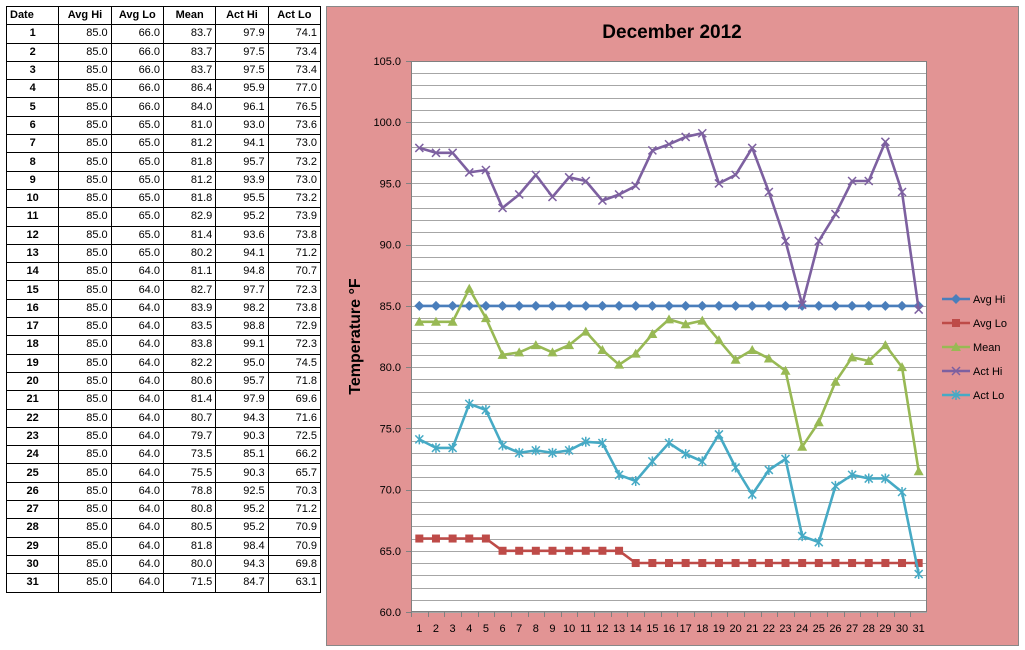 The width and height of the screenshot is (1025, 650). I want to click on table-row: 21 85.0 64.0 81.4 97.9 69.6, so click(163, 400).